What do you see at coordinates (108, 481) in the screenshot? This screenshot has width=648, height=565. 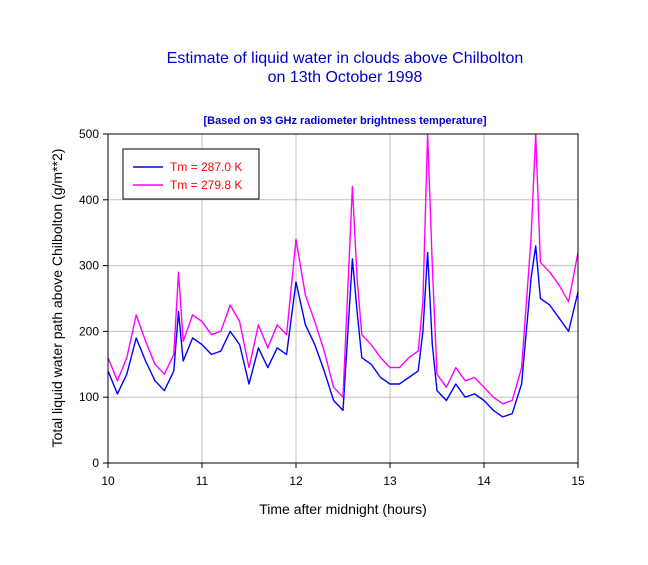 I see `x-tick-label: 10` at bounding box center [108, 481].